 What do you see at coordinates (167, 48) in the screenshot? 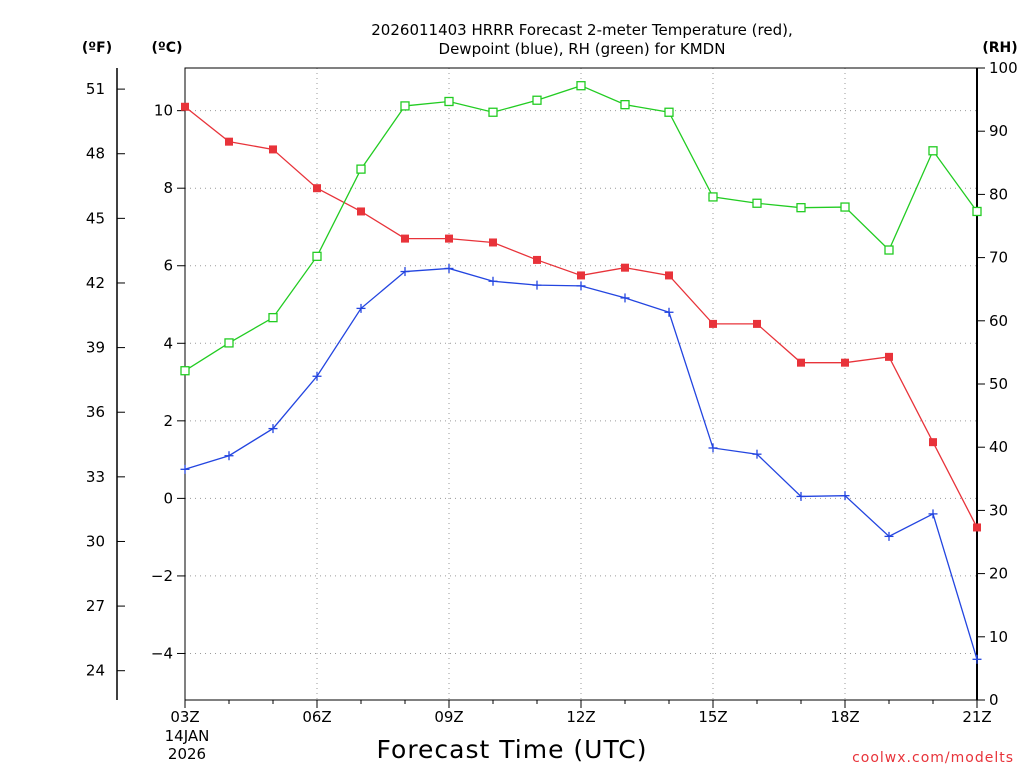
I see `celsius-axis-unit: (ºC)` at bounding box center [167, 48].